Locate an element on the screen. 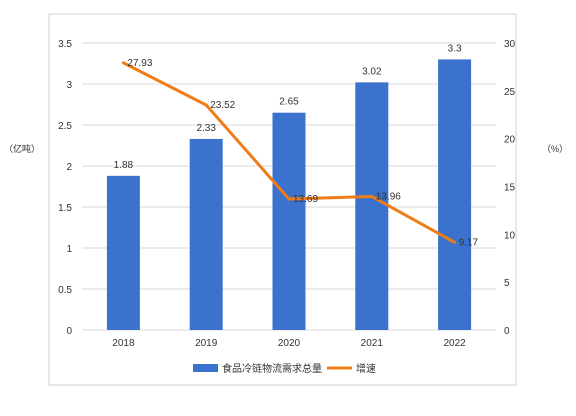 The height and width of the screenshot is (416, 576). bar-value-label: 3.02 is located at coordinates (372, 71).